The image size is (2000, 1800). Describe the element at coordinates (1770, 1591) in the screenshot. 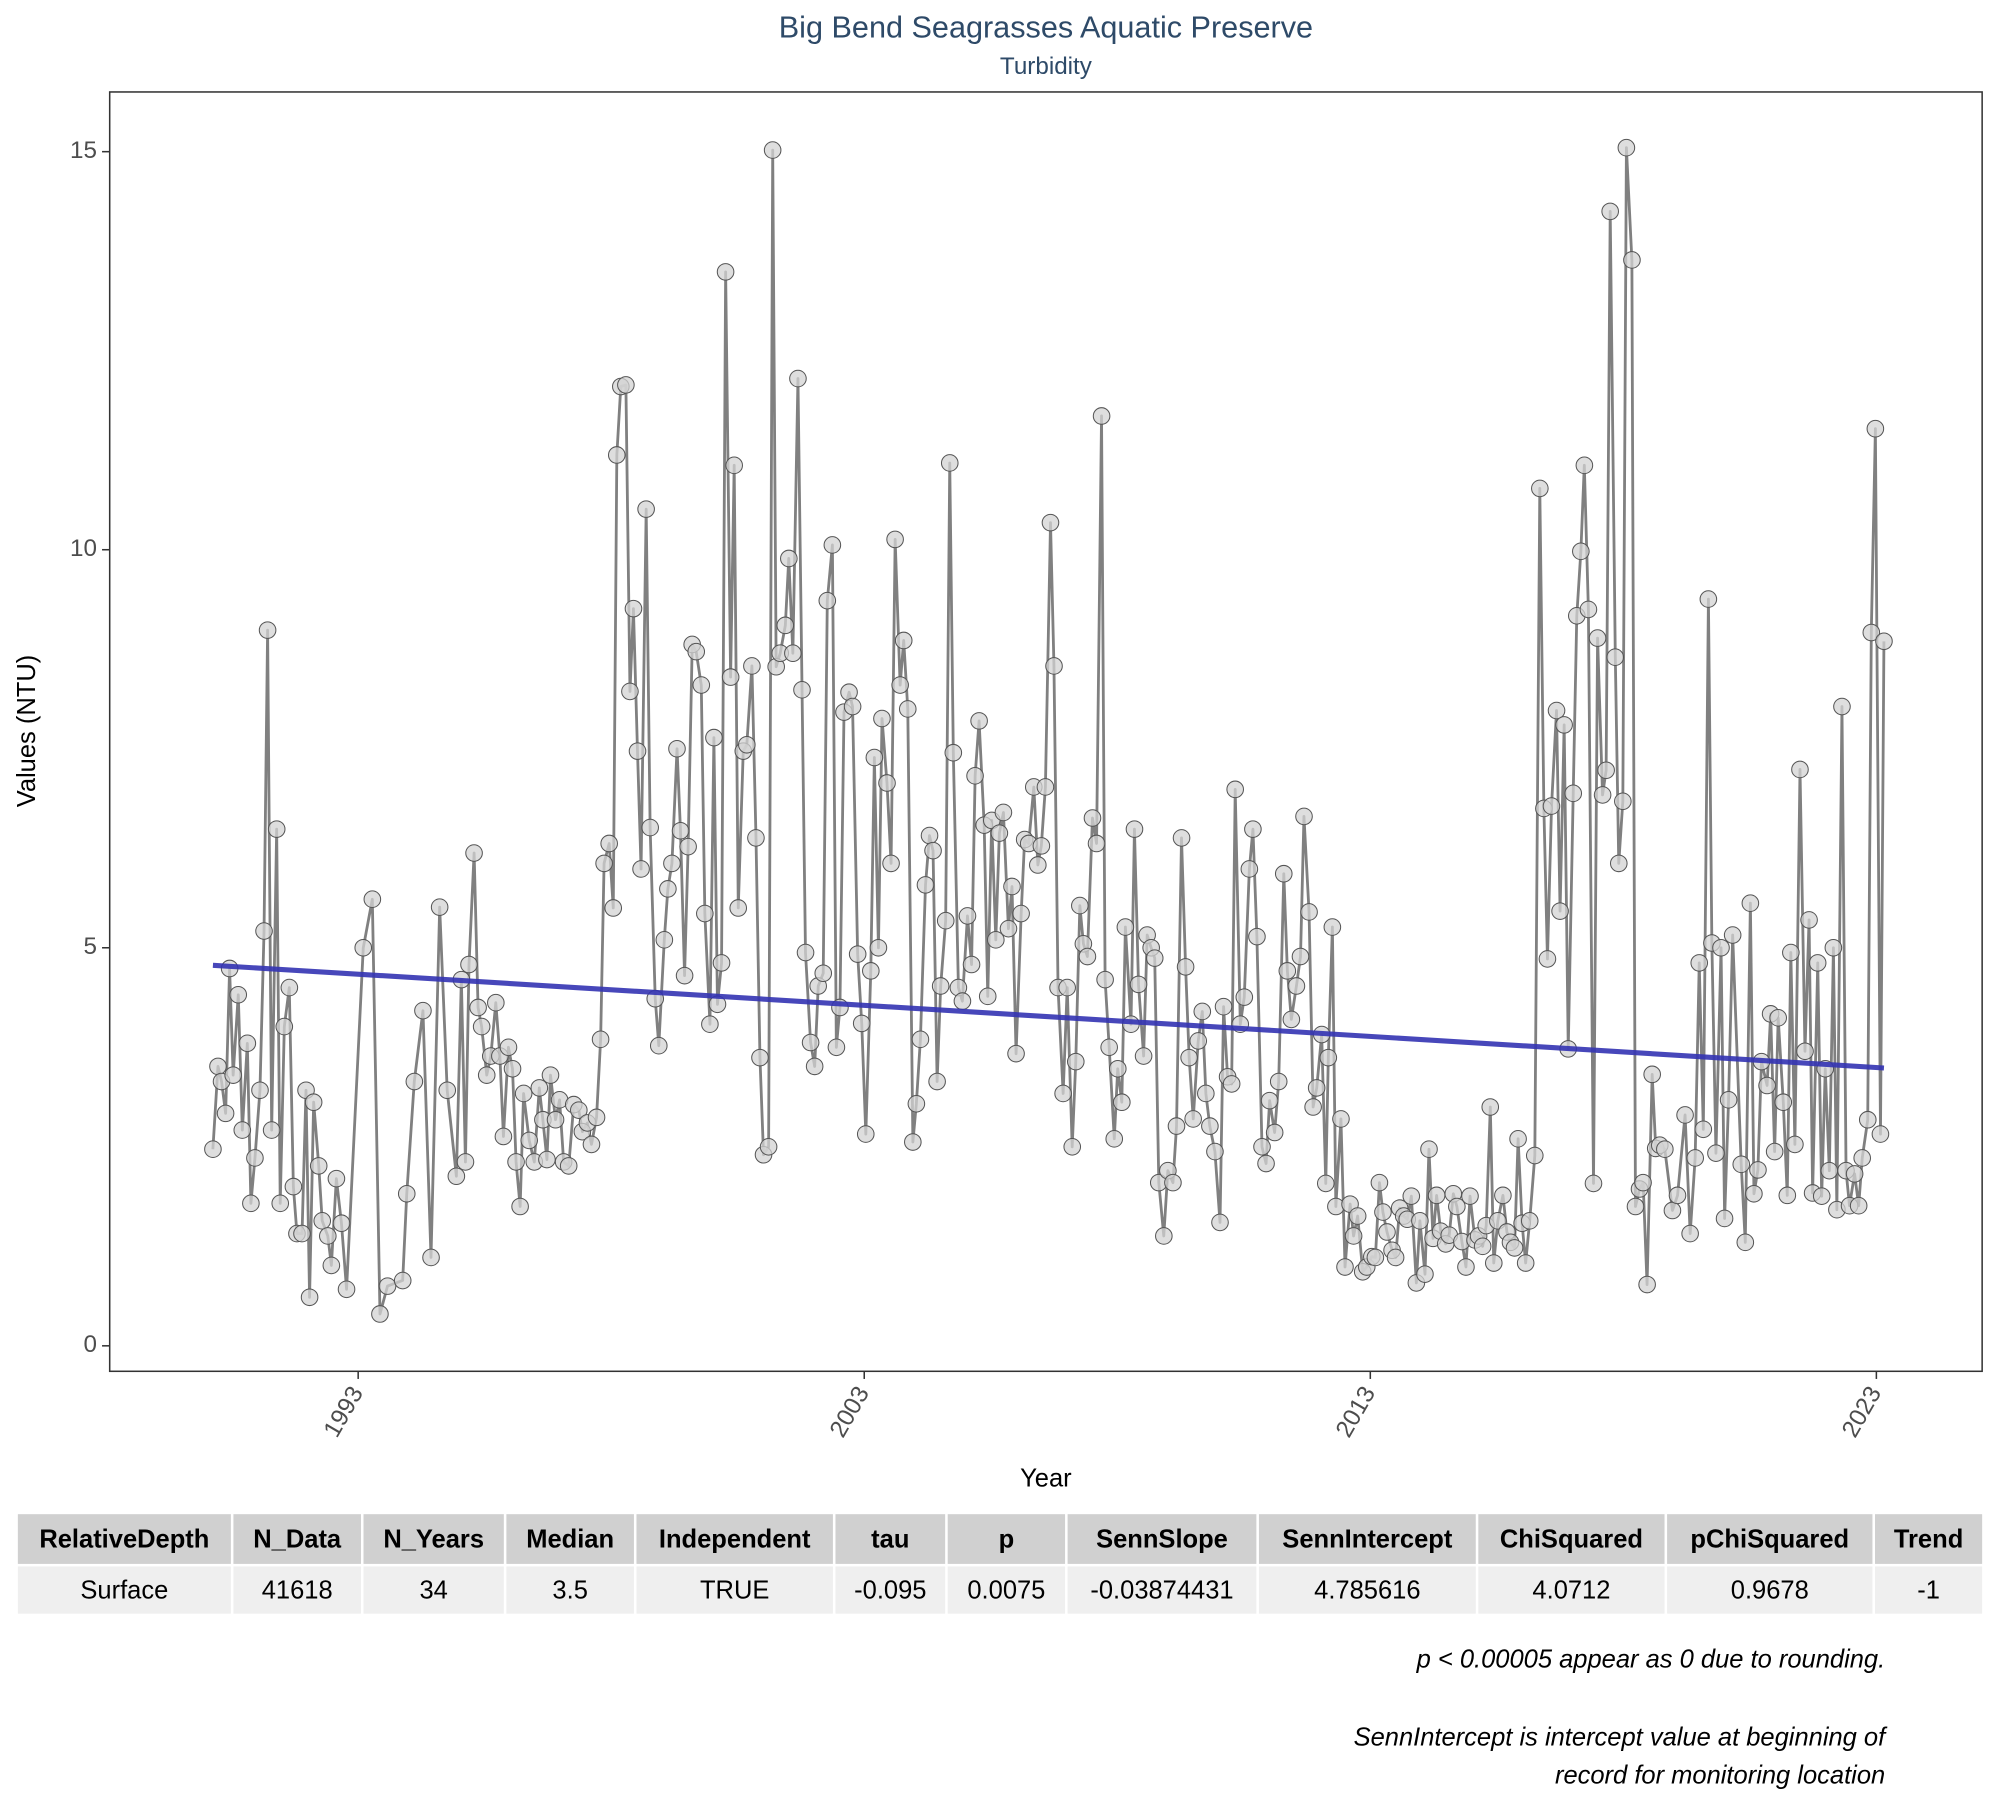

I see `table-value: 0.9678` at that location.